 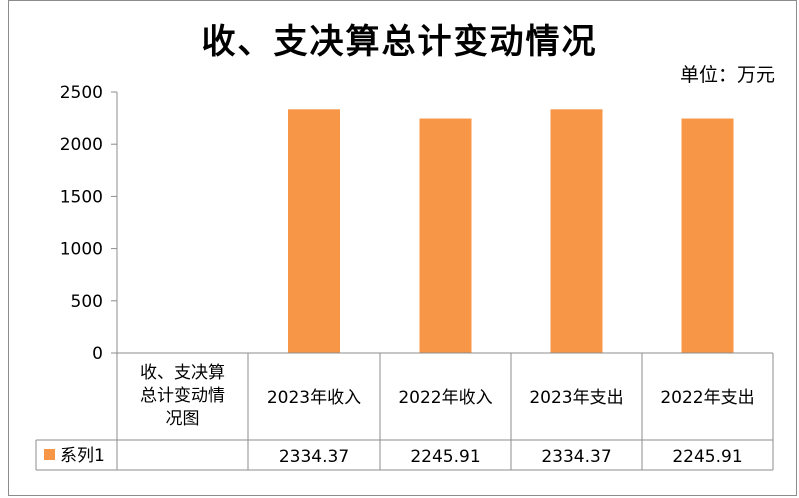 I want to click on table-header-line: 总计变动情, so click(x=182, y=396).